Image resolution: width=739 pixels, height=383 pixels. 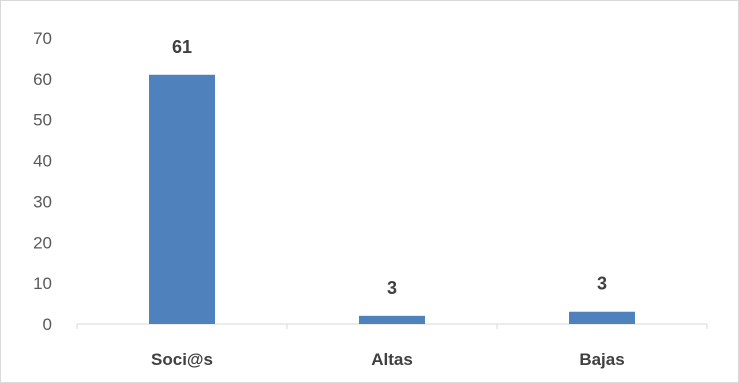 What do you see at coordinates (602, 317) in the screenshot?
I see `bar-bajas` at bounding box center [602, 317].